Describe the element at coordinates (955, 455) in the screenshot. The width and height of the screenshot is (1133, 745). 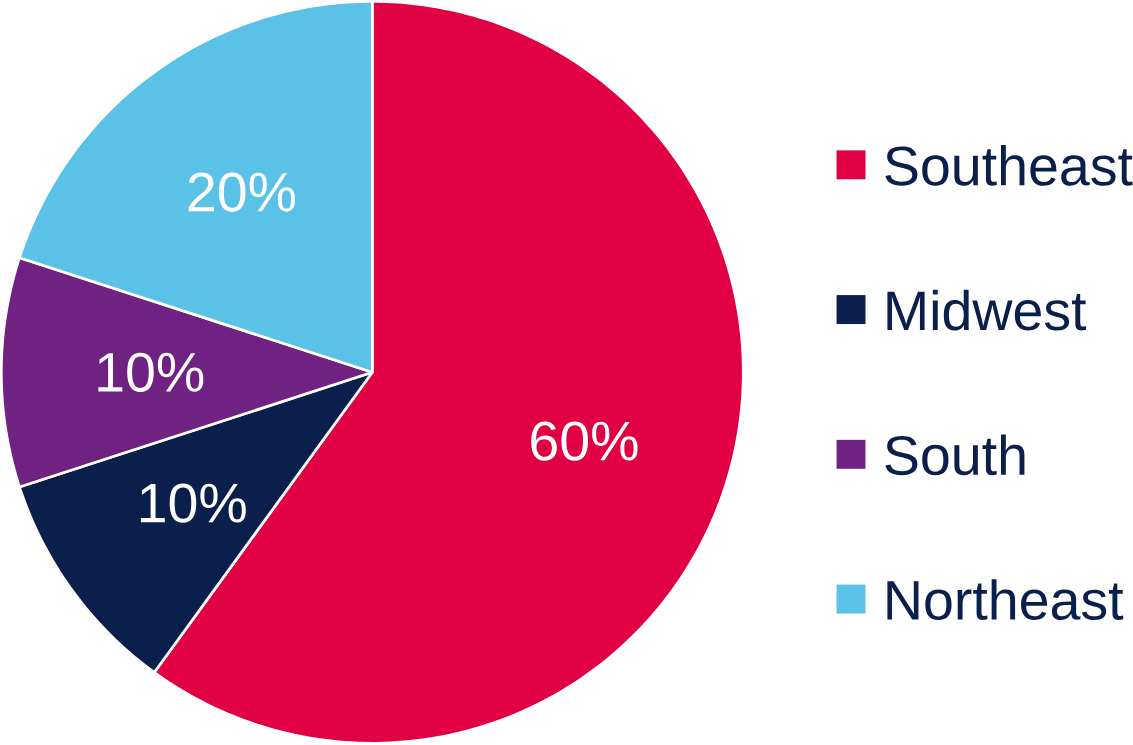
I see `legend-label: South` at that location.